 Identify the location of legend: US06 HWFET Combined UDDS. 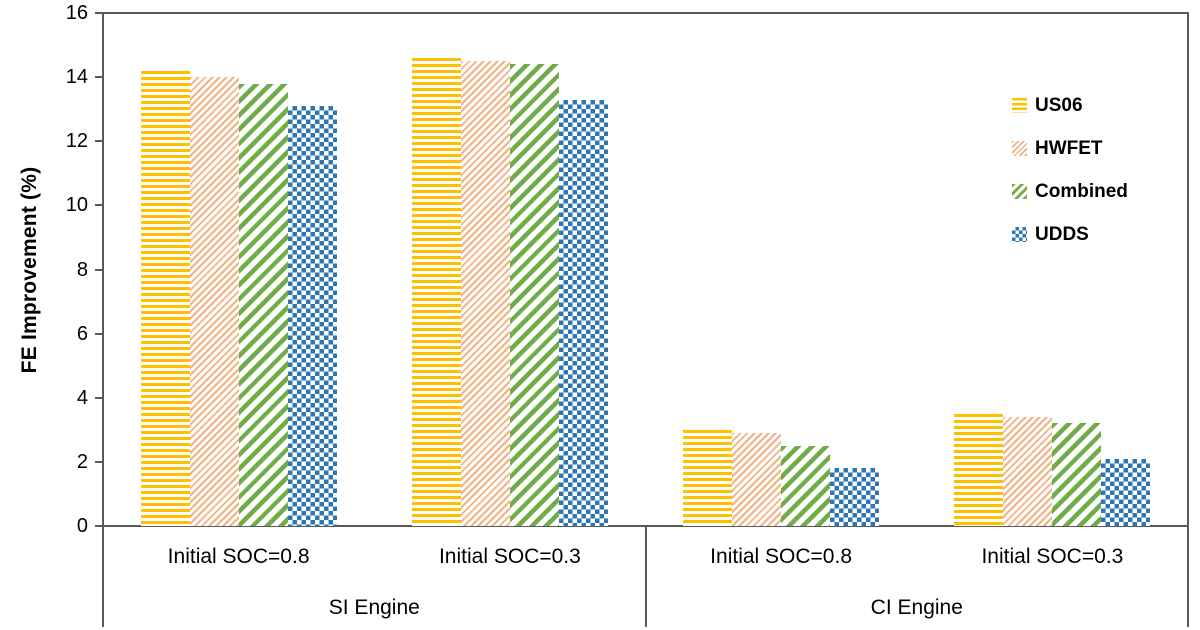
(1070, 170).